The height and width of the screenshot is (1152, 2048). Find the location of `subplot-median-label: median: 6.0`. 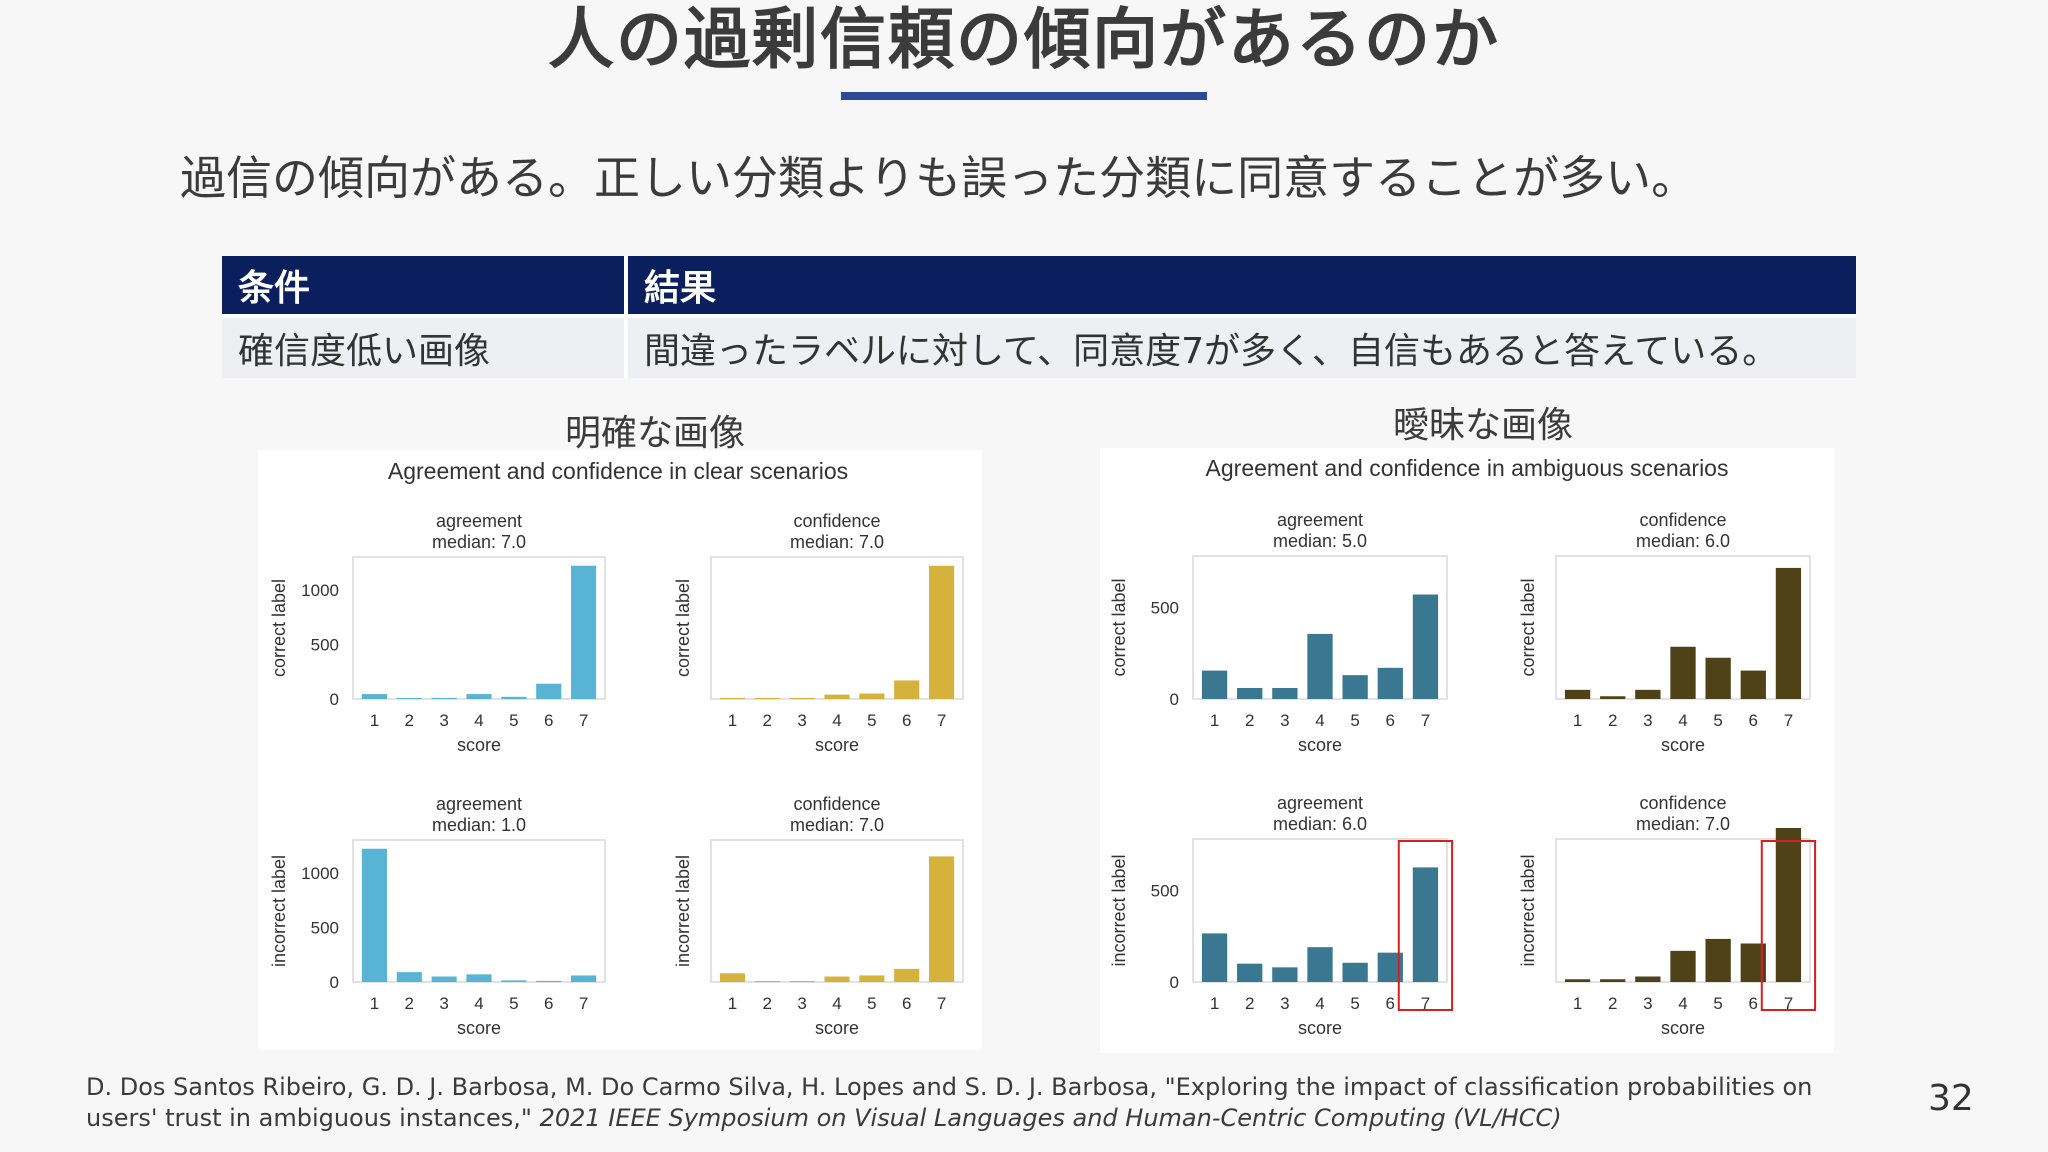

subplot-median-label: median: 6.0 is located at coordinates (1320, 824).